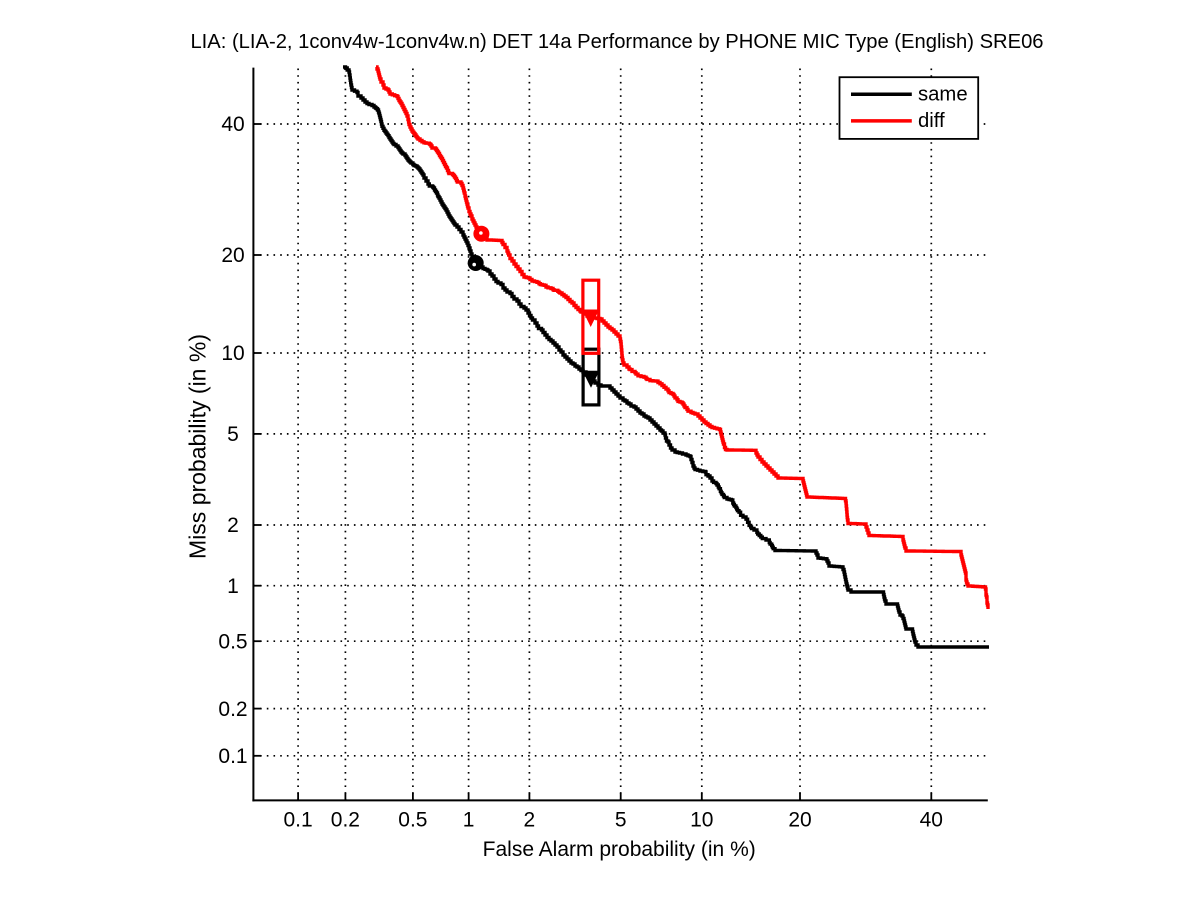 The height and width of the screenshot is (901, 1200). What do you see at coordinates (931, 121) in the screenshot?
I see `svg-text: diff` at bounding box center [931, 121].